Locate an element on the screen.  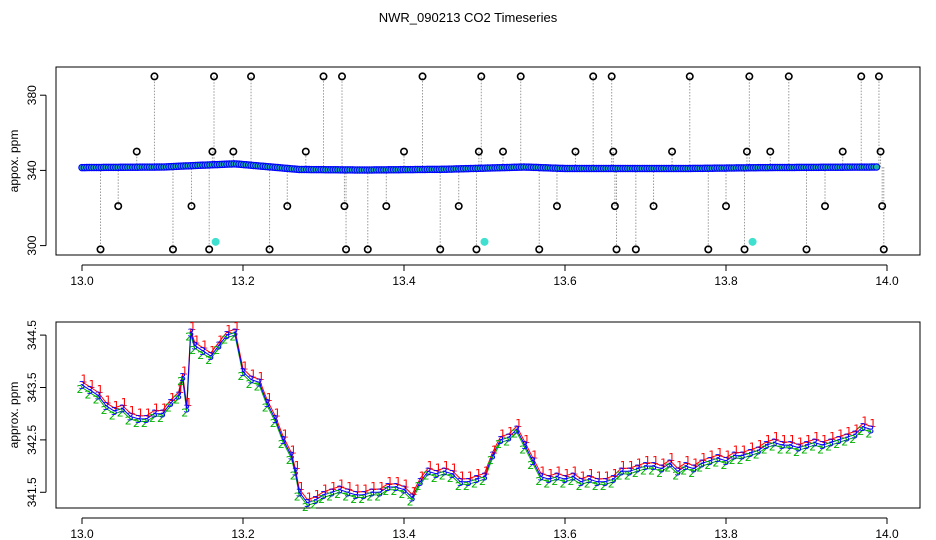
top-highlight-markers is located at coordinates (484, 241).